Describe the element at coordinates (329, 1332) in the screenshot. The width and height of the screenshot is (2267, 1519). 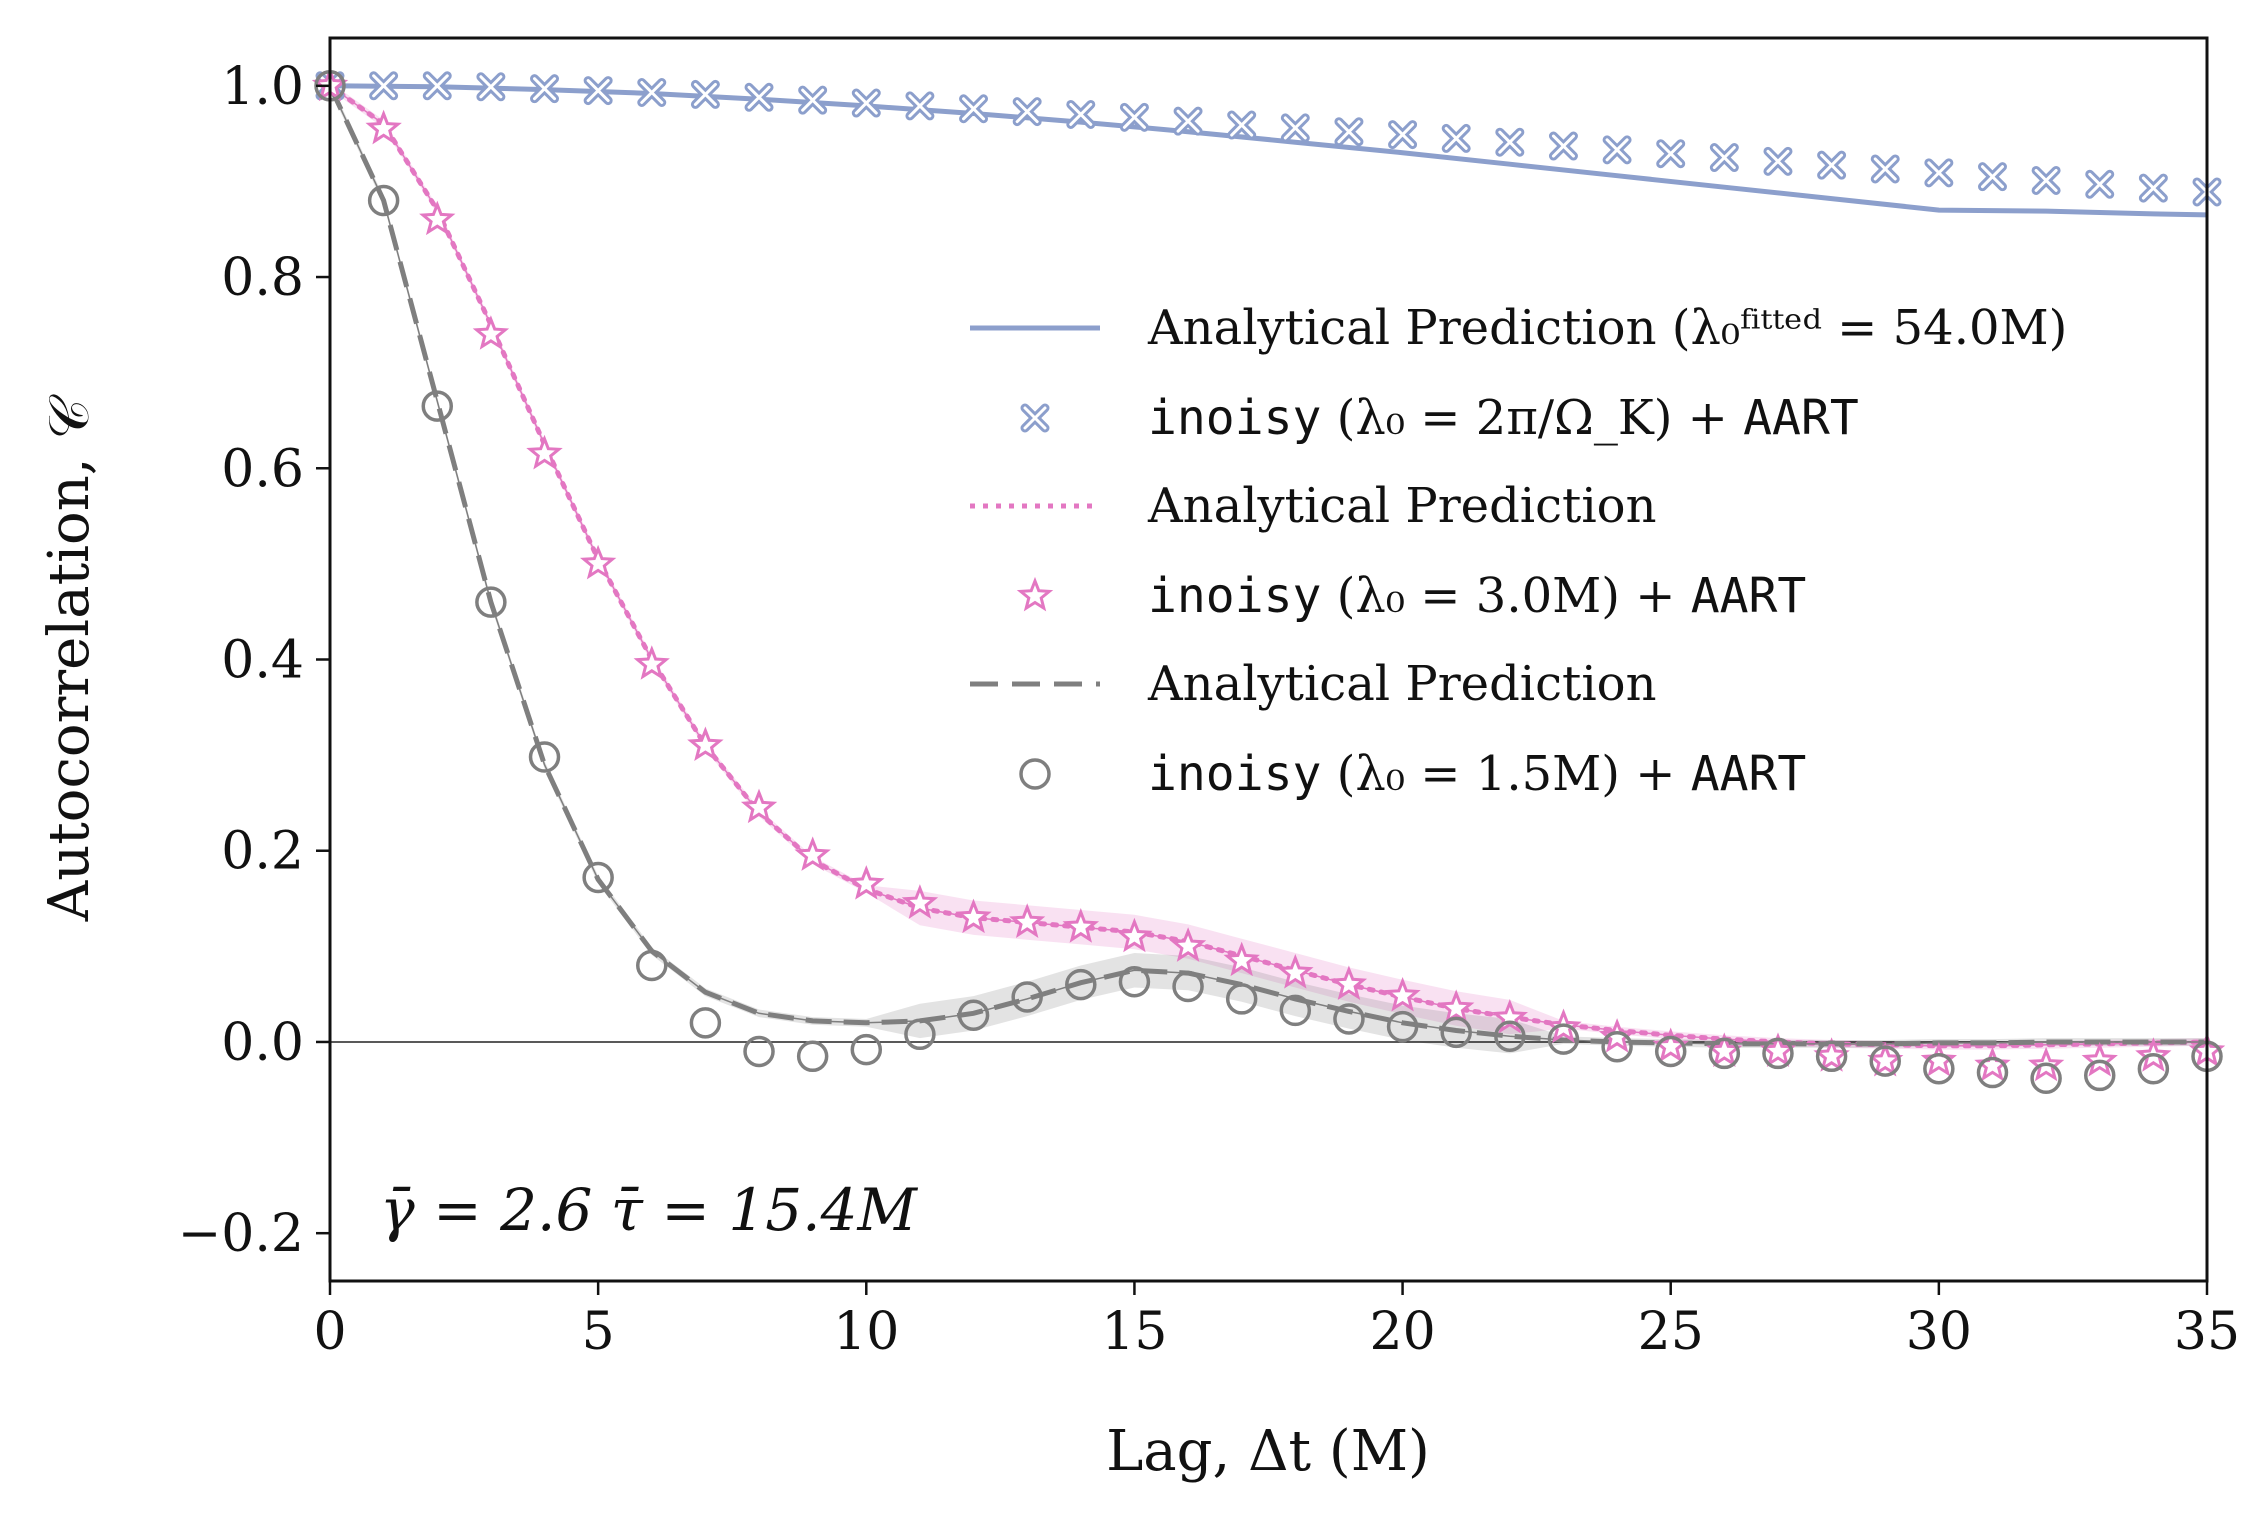
I see `x-tick-label: 0` at that location.